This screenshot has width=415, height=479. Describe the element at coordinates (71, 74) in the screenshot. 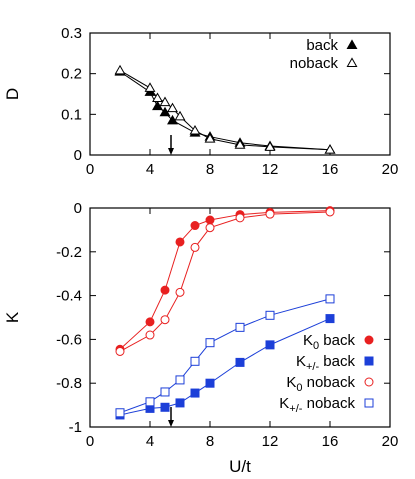

I see `y-tick-label: 0.2` at that location.